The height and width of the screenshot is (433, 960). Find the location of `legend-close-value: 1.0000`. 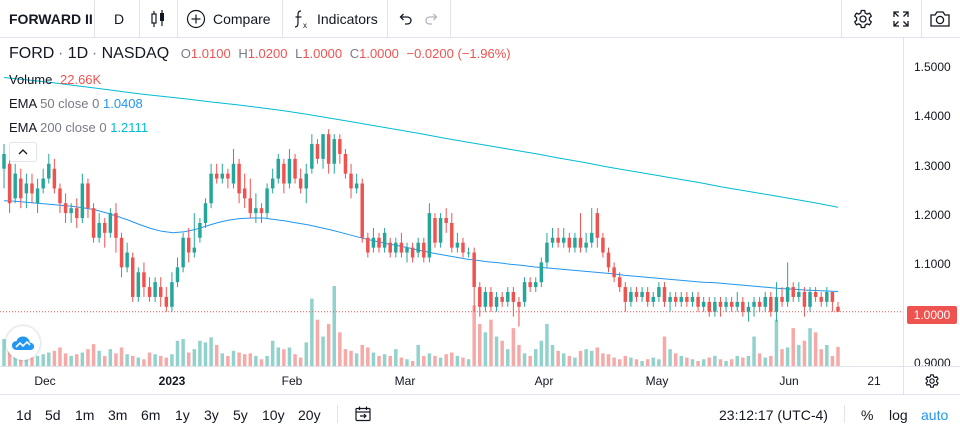

legend-close-value: 1.0000 is located at coordinates (379, 53).